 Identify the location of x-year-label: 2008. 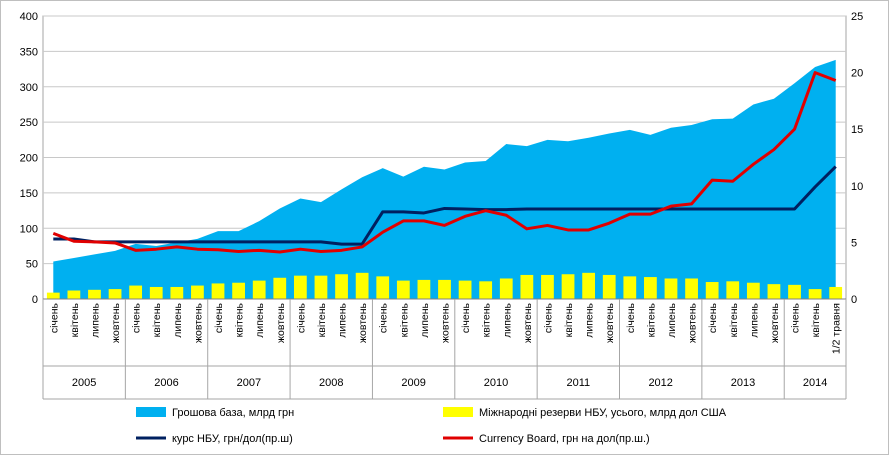
(331, 383).